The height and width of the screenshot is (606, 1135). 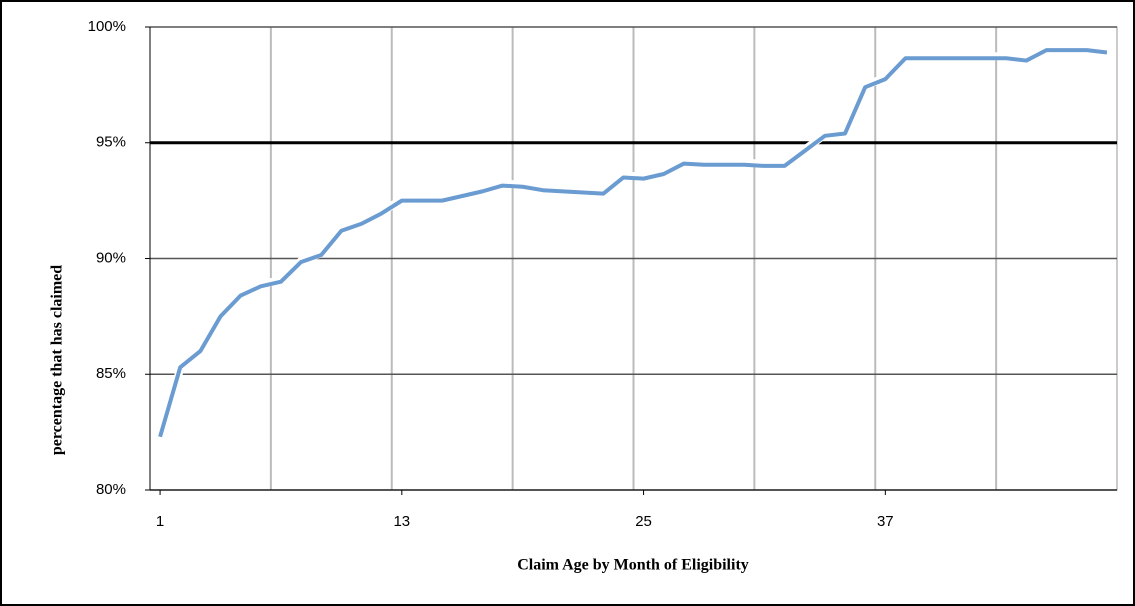 What do you see at coordinates (107, 26) in the screenshot?
I see `y-tick-label: 100%` at bounding box center [107, 26].